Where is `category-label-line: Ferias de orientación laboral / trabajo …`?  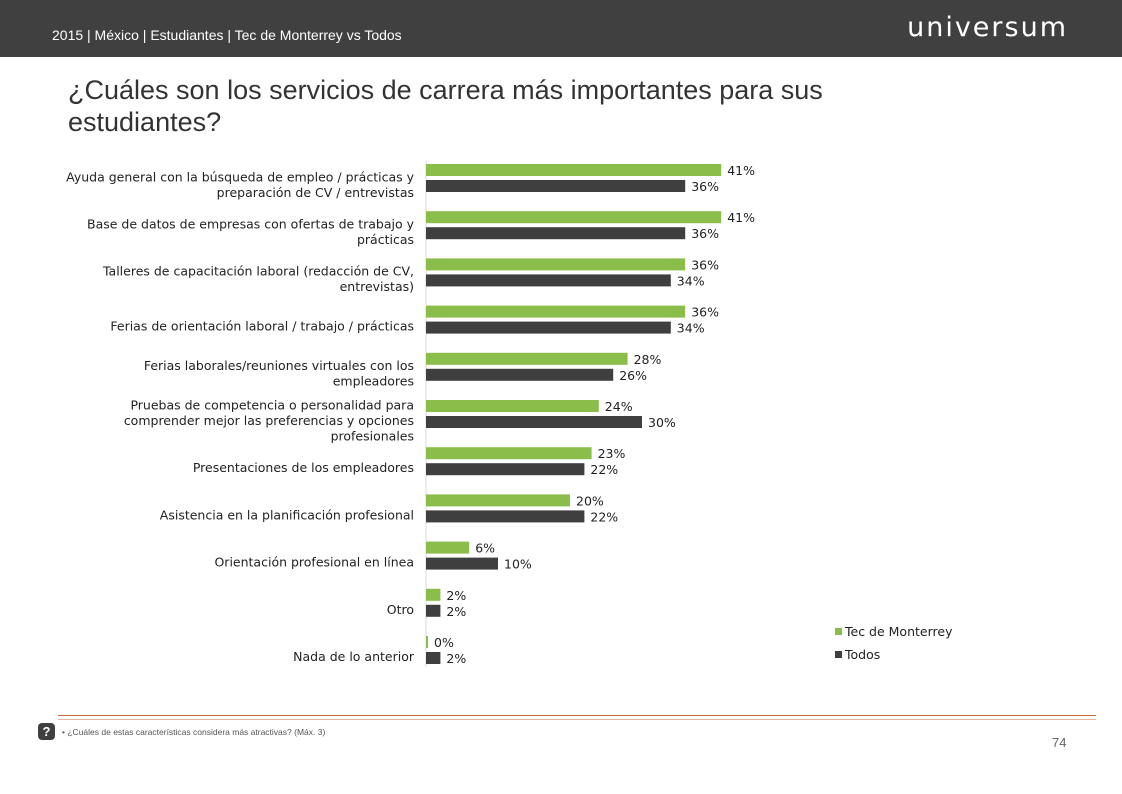
category-label-line: Ferias de orientación laboral / trabajo … is located at coordinates (262, 326).